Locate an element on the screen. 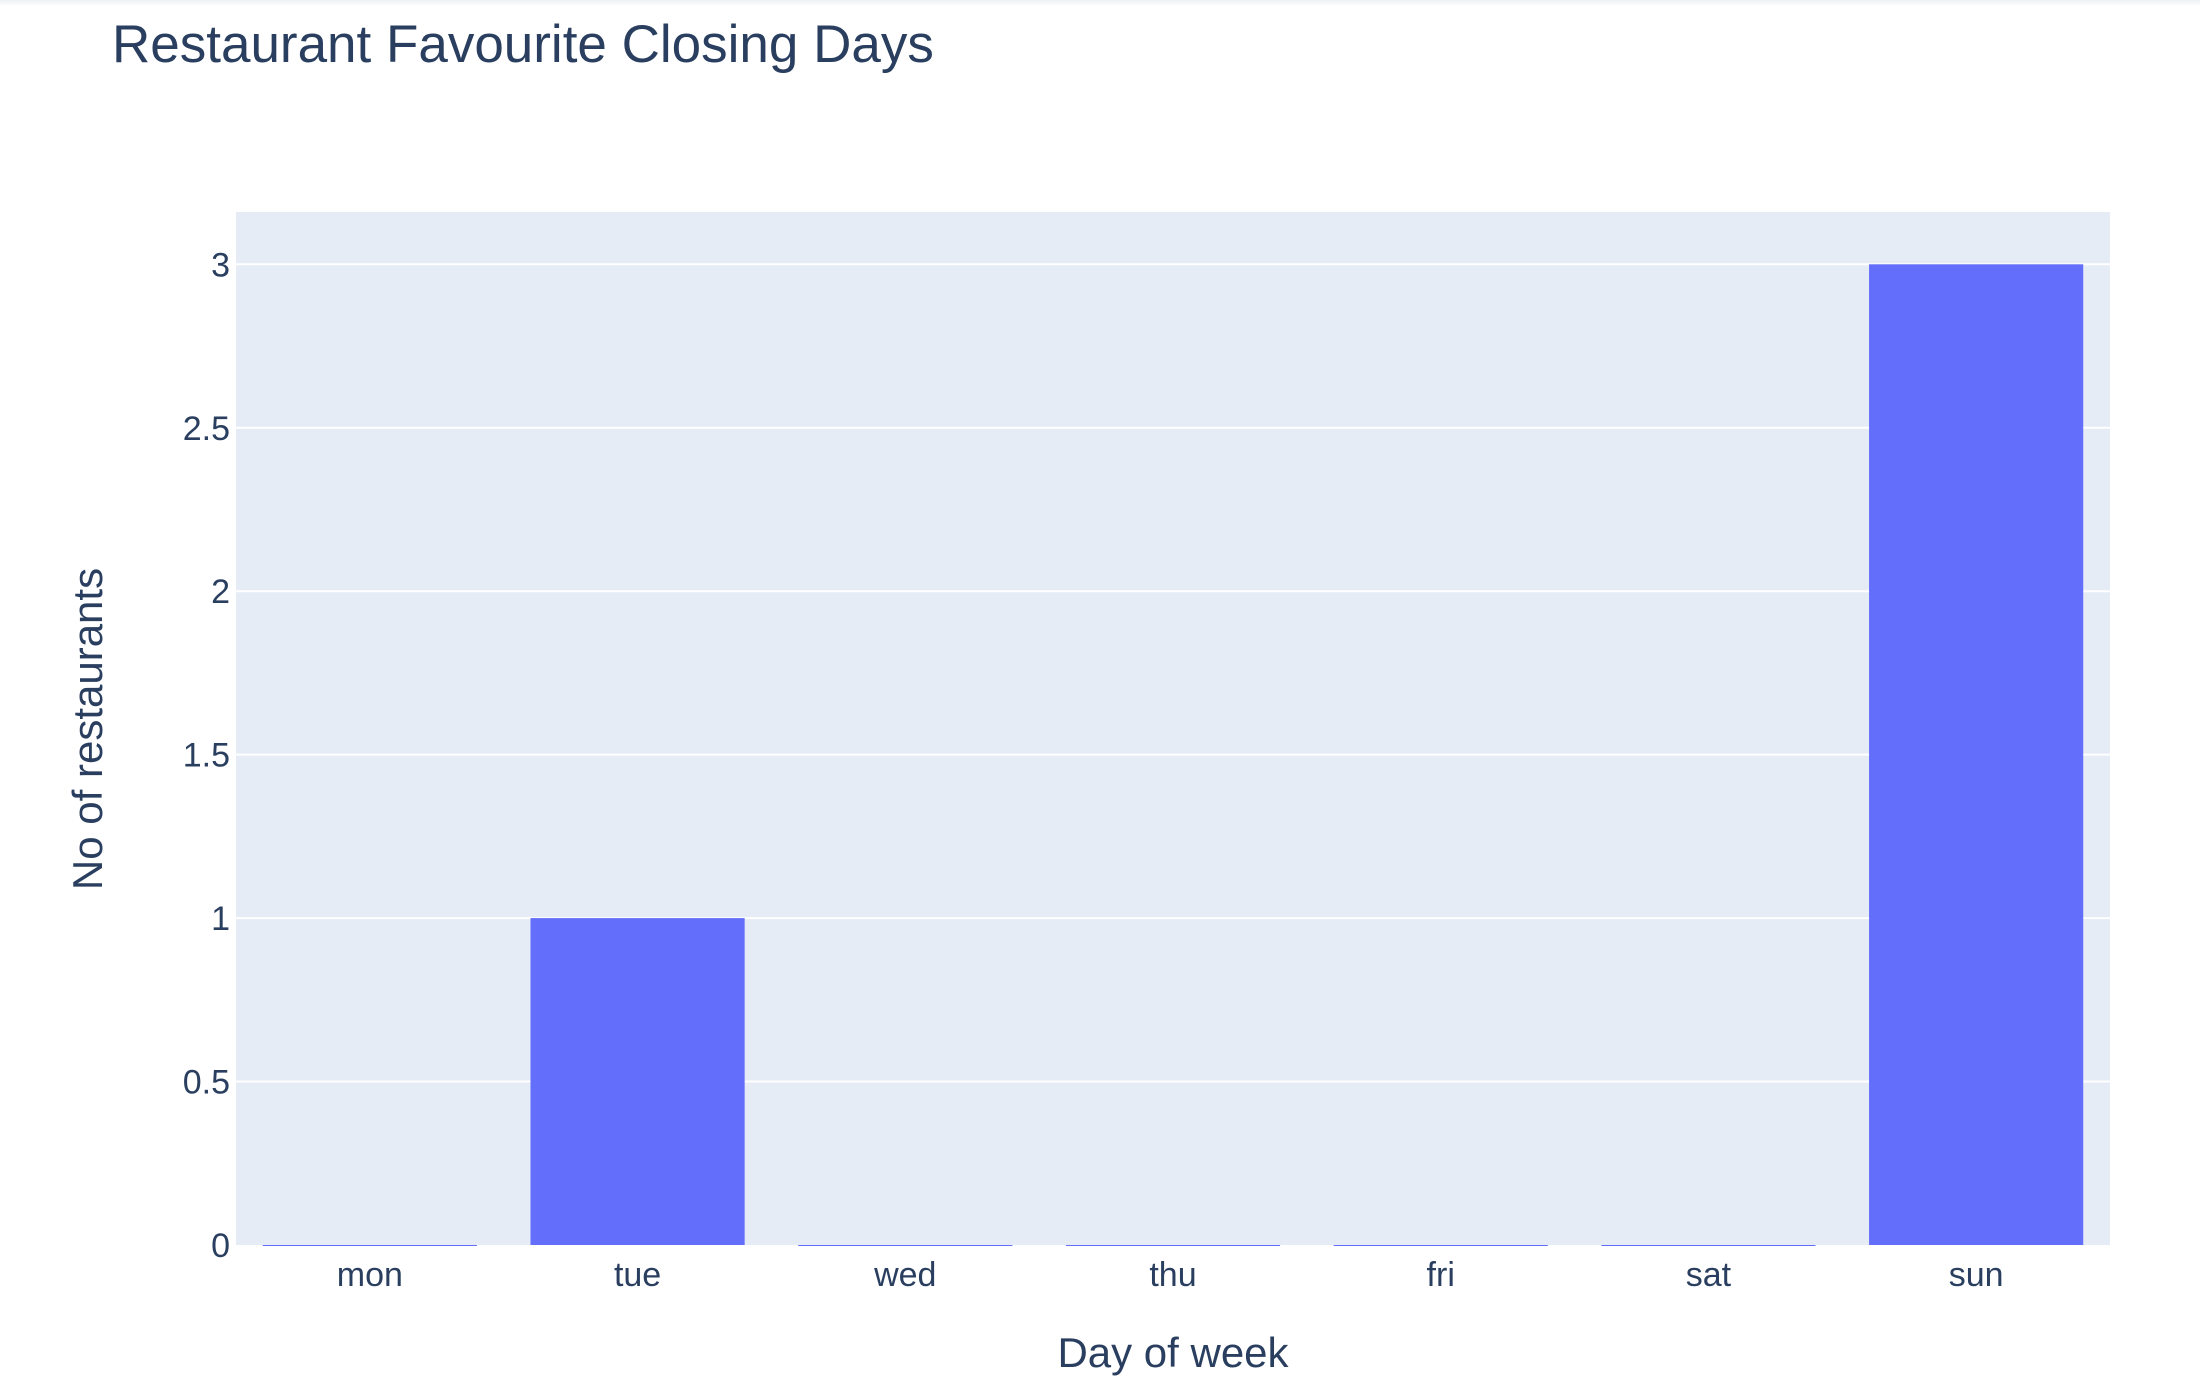  x-tick-label-sun: sun is located at coordinates (1976, 1275).